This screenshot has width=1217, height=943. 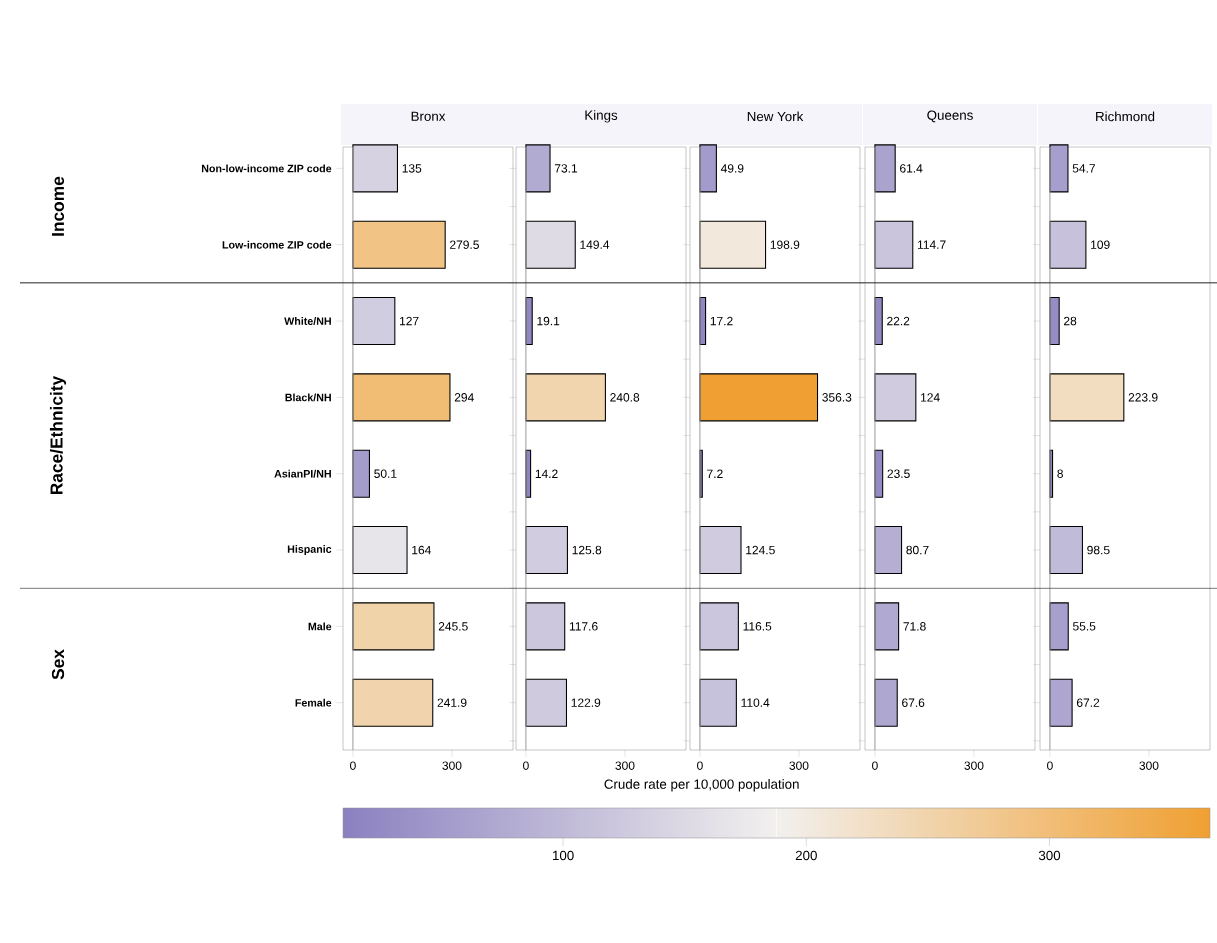 I want to click on data-label: 8, so click(x=1060, y=473).